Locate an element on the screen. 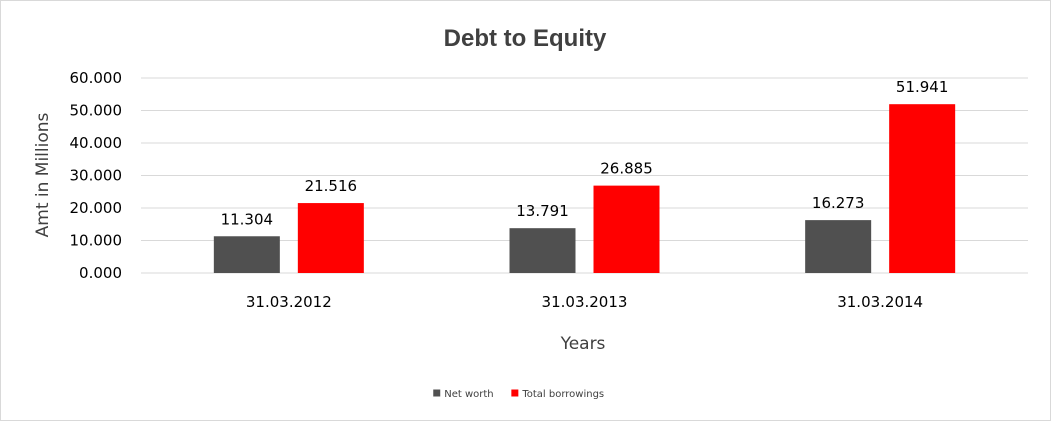  chart-title: Debt to Equity is located at coordinates (525, 38).